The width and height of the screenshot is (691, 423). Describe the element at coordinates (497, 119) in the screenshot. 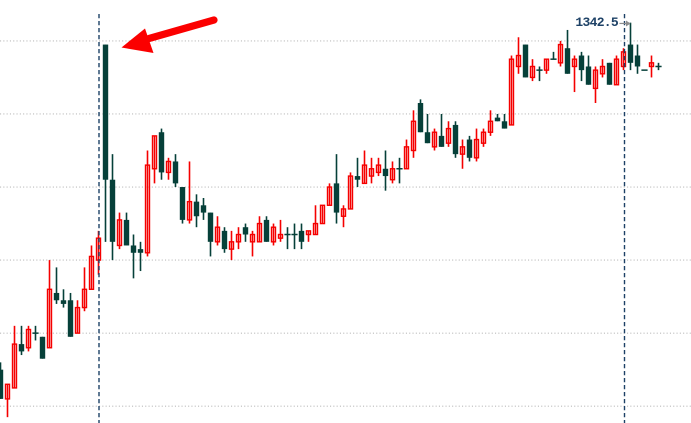

I see `candle-71-body` at that location.